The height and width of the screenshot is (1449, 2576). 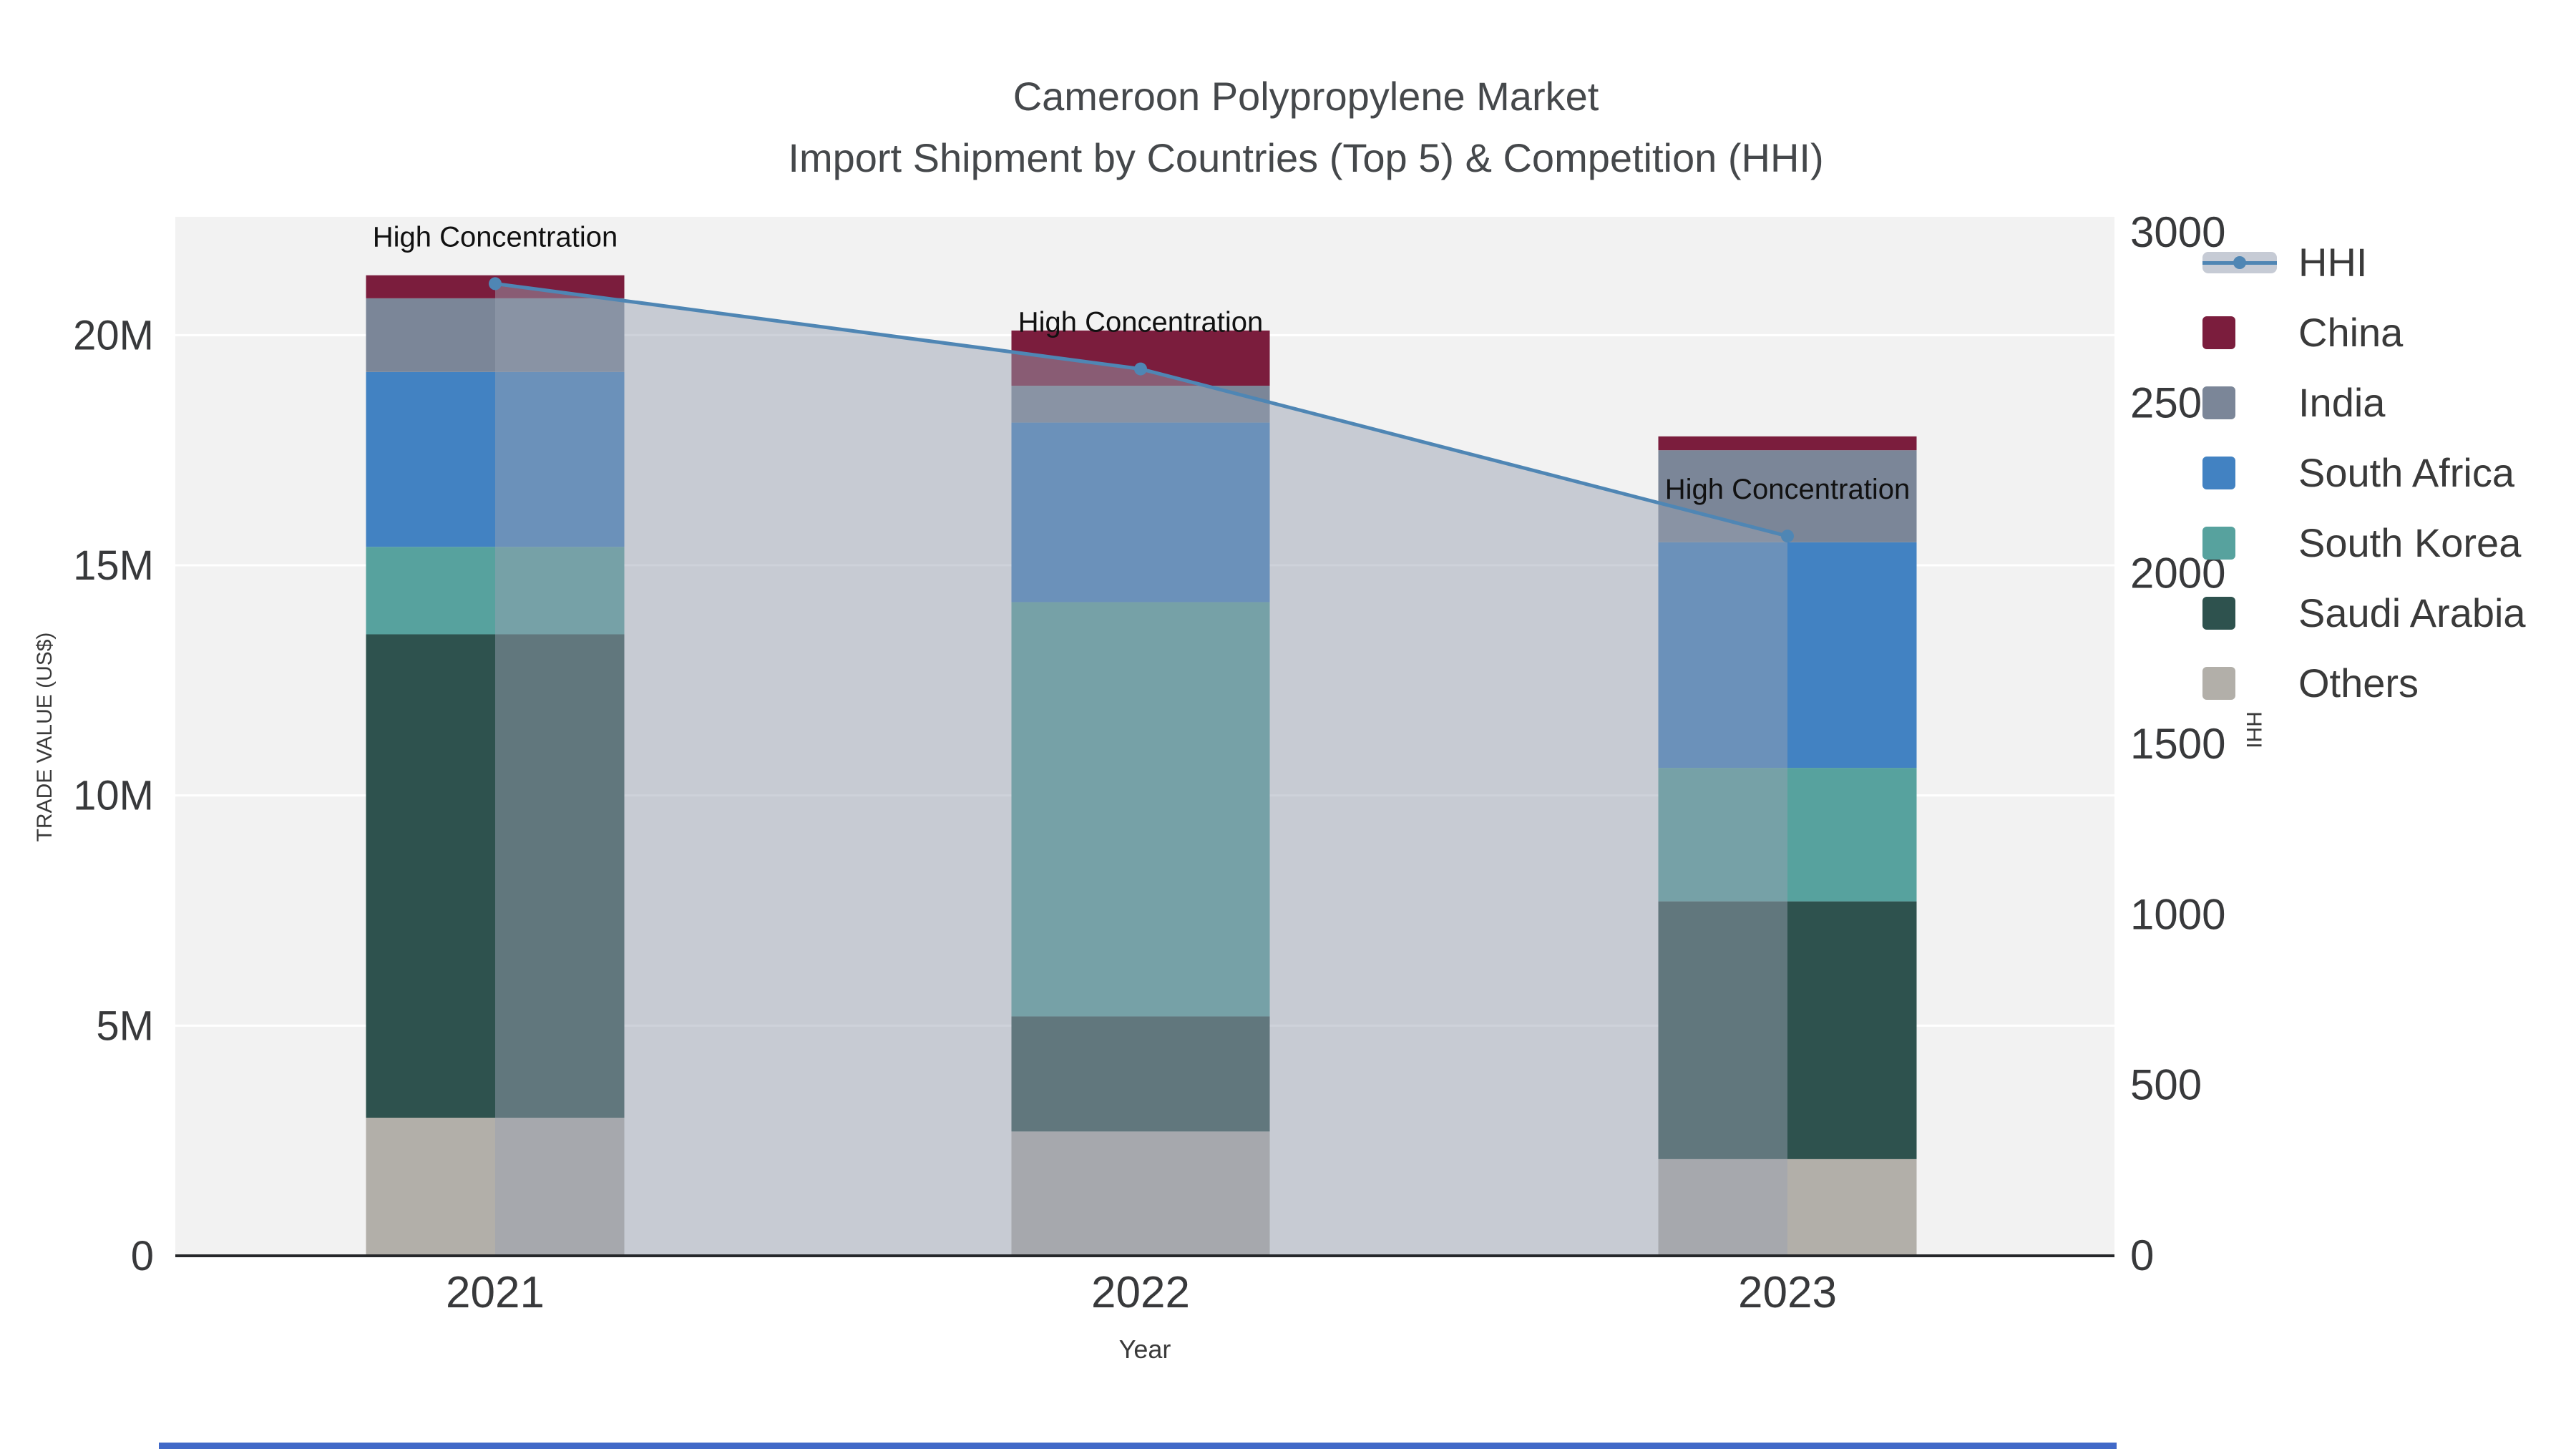 I want to click on legend-item-south-korea: South Korea, so click(x=2364, y=543).